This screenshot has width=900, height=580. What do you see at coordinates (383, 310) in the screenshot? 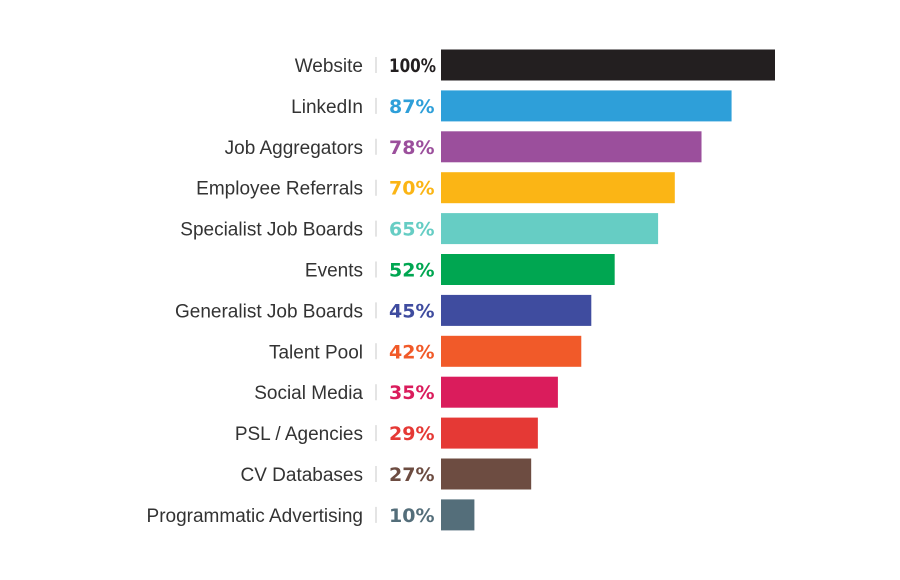
I see `bar-row-generalist-job-boards: Generalist Job Boards 45%` at bounding box center [383, 310].